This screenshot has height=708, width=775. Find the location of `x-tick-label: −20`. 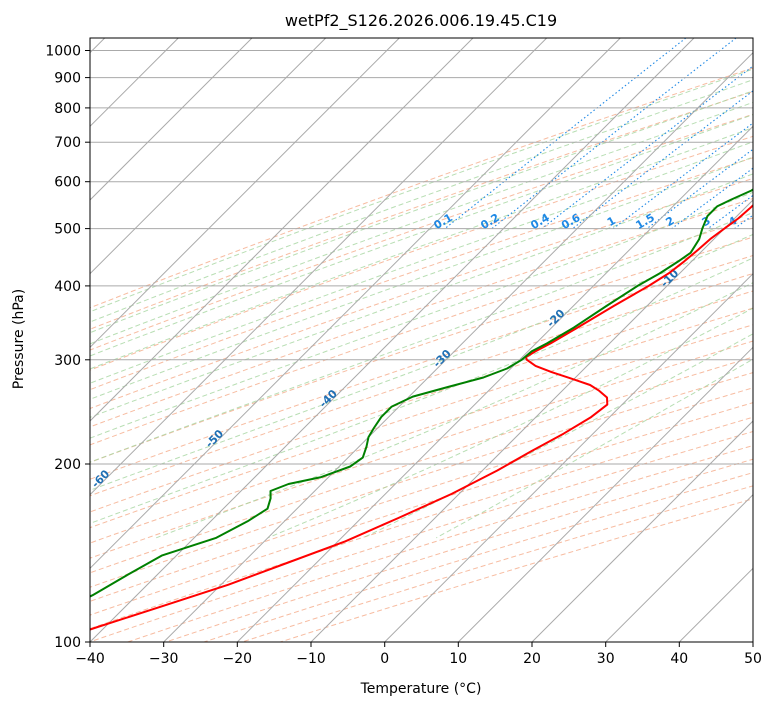

x-tick-label: −20 is located at coordinates (238, 659).